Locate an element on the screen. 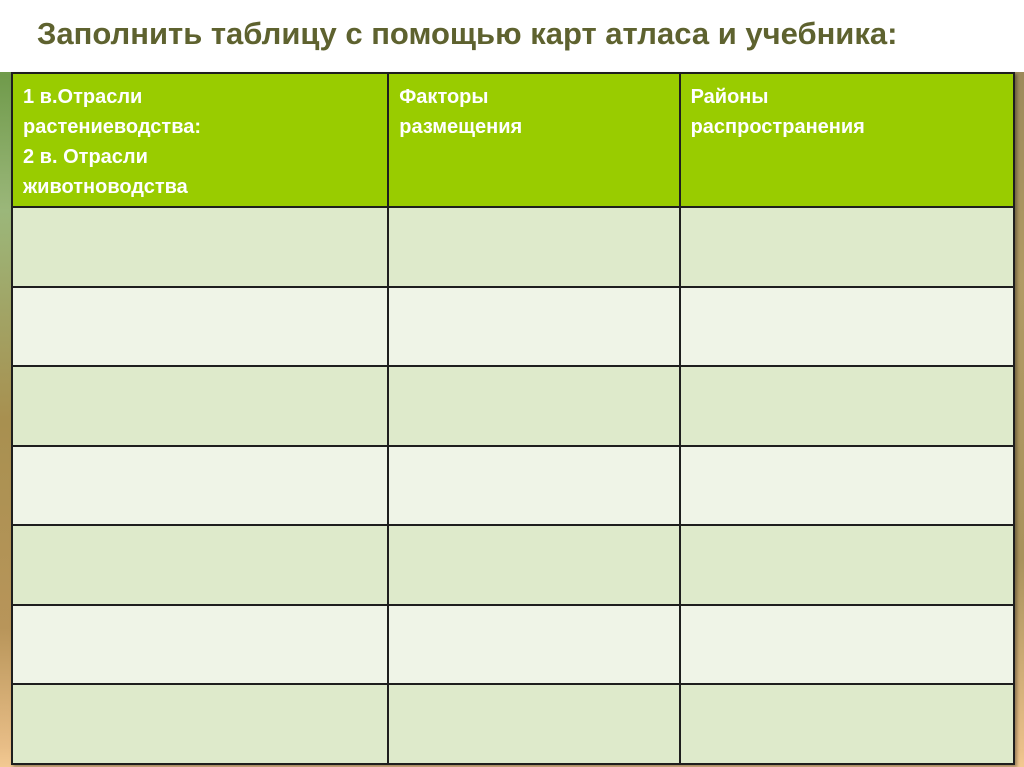 Image resolution: width=1024 pixels, height=767 pixels. header-regions: Районы распространения is located at coordinates (847, 140).